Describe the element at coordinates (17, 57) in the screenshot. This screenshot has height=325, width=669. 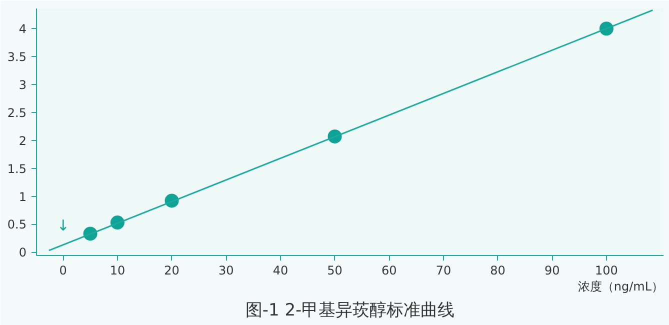
I see `y-tick-label: 3.5` at that location.